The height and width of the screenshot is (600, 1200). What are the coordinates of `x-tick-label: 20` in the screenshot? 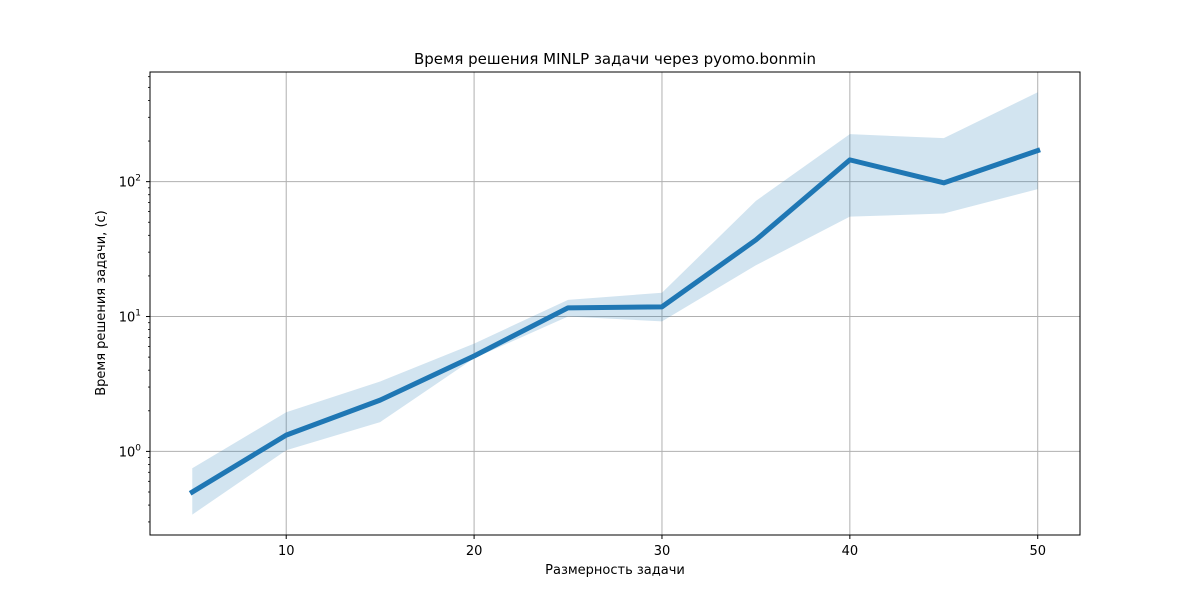 It's located at (474, 551).